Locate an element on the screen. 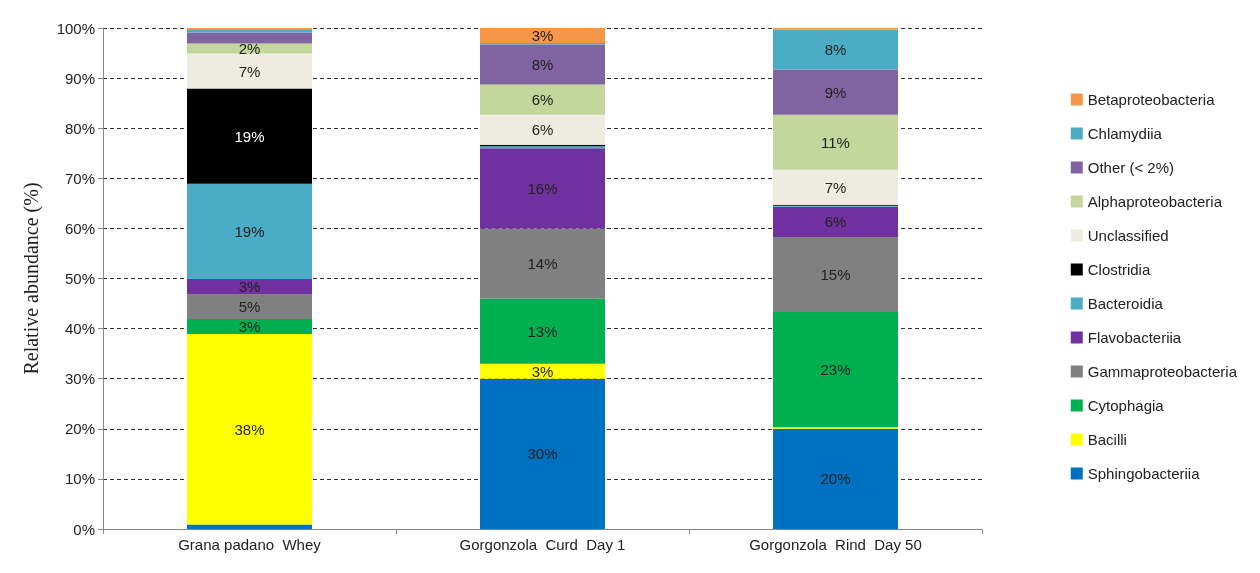  data-label: 16% is located at coordinates (542, 188).